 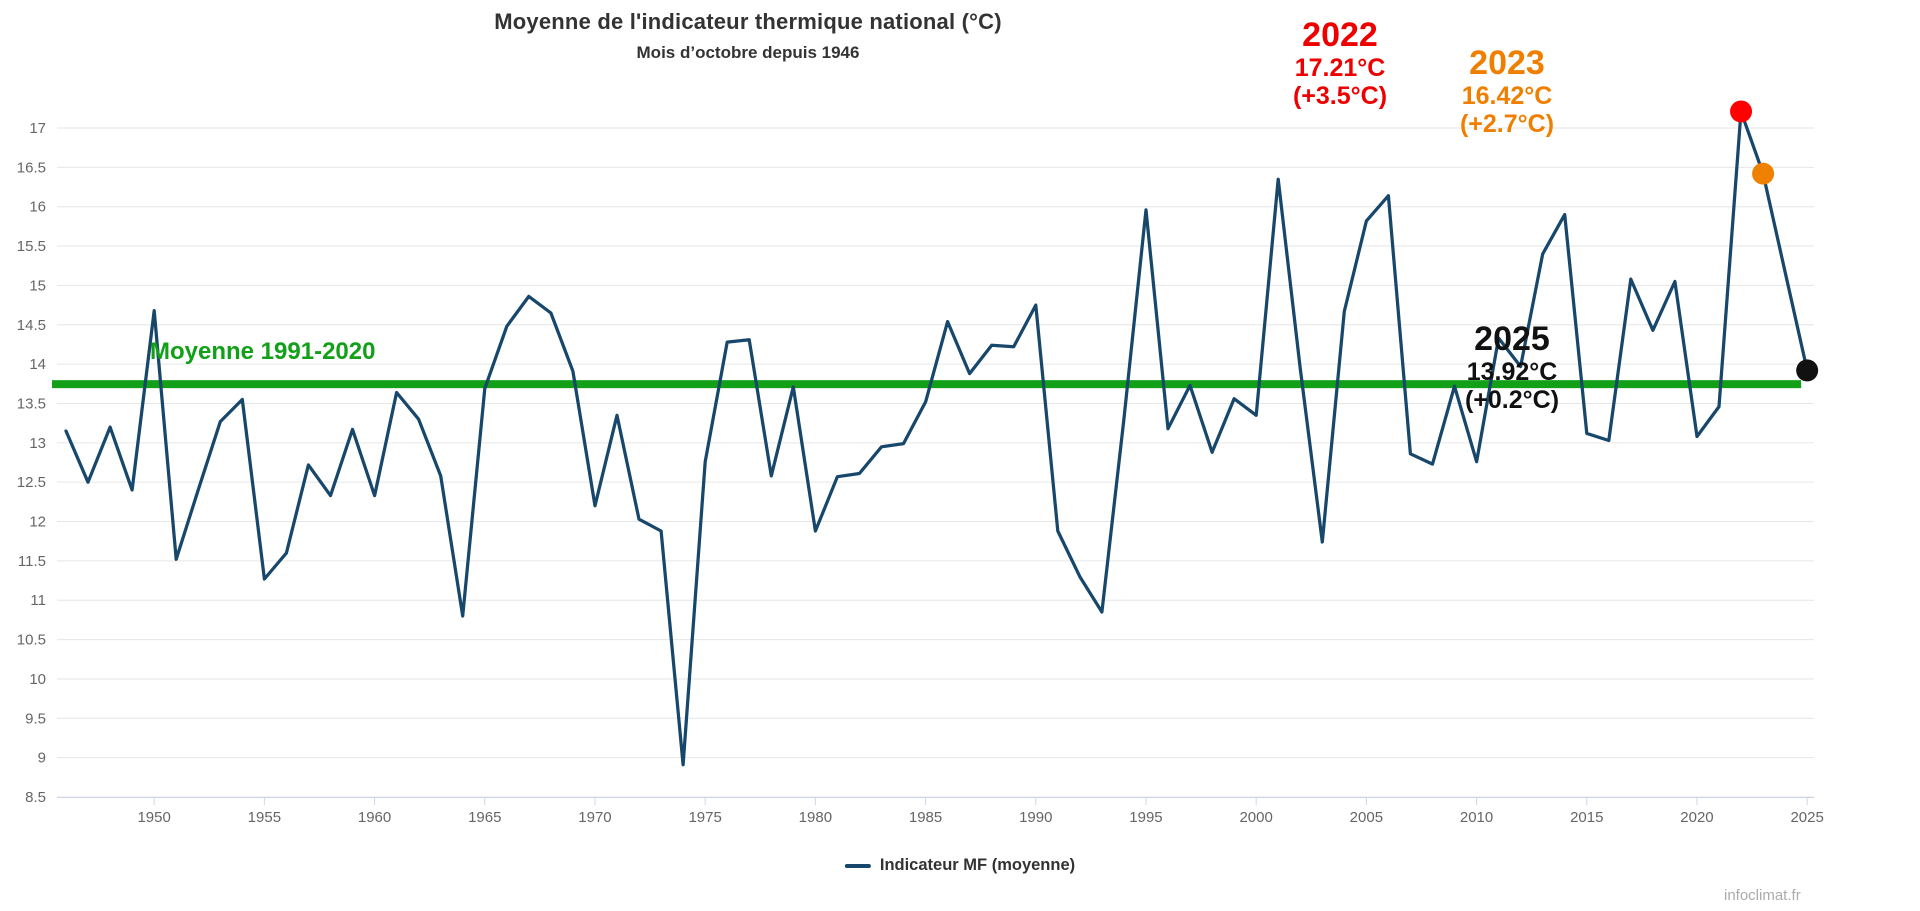 I want to click on y-axis-label: 15, so click(x=37, y=285).